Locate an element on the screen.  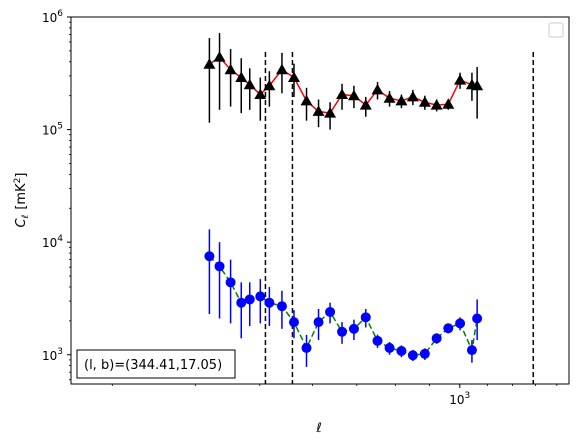
legend is located at coordinates (556, 30).